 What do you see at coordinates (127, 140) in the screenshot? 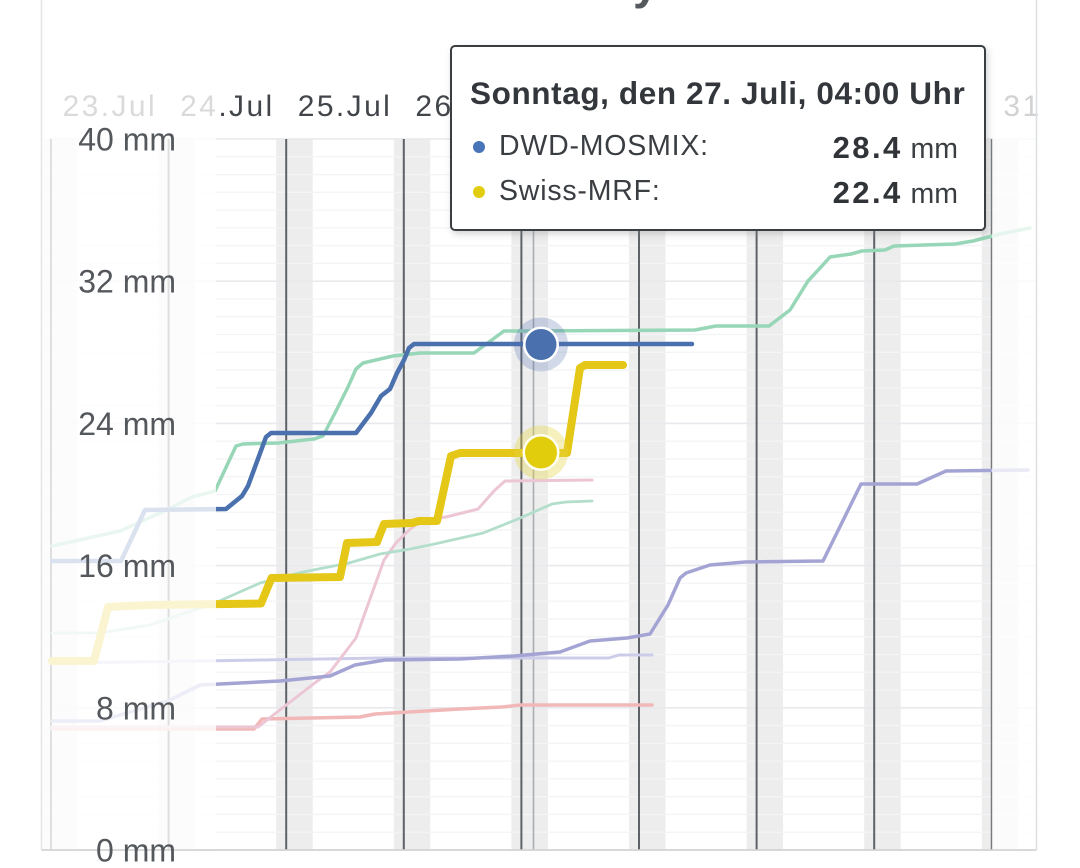
I see `svg-text: 40 mm` at bounding box center [127, 140].